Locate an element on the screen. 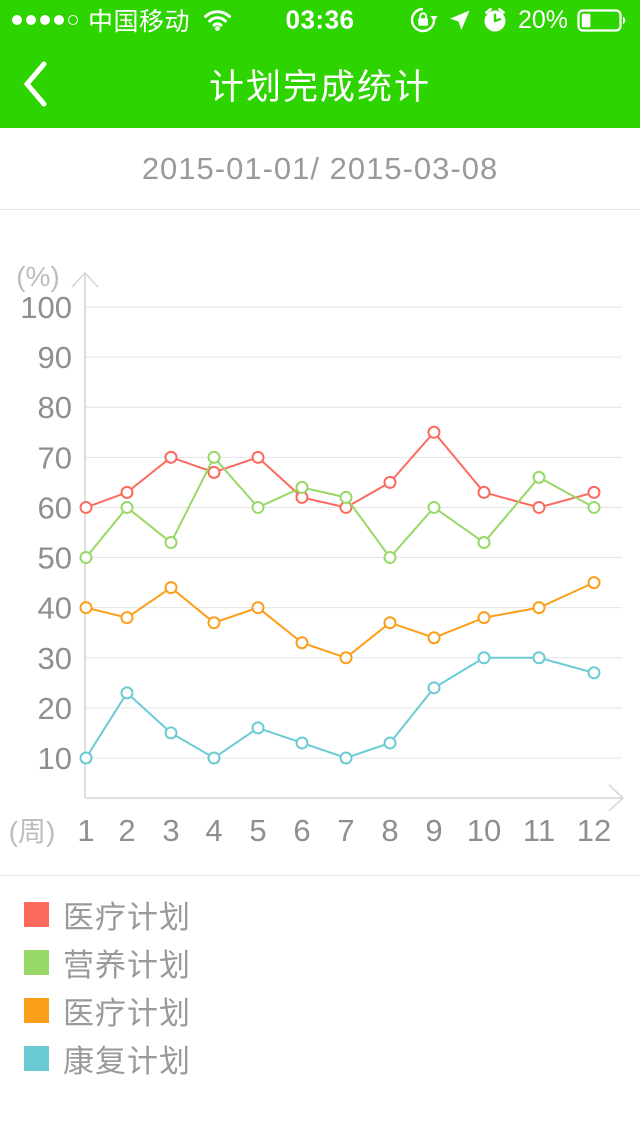 This screenshot has height=1136, width=640. y-tick-label: 30 is located at coordinates (55, 658).